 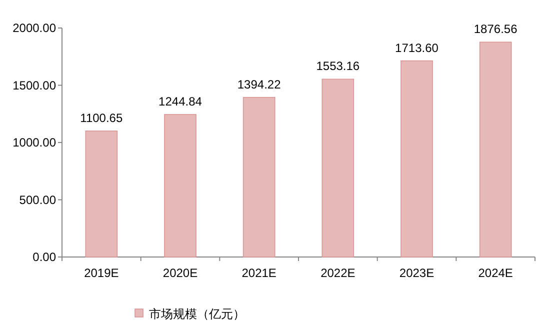 I want to click on x-tick-label: 2023E, so click(x=416, y=273).